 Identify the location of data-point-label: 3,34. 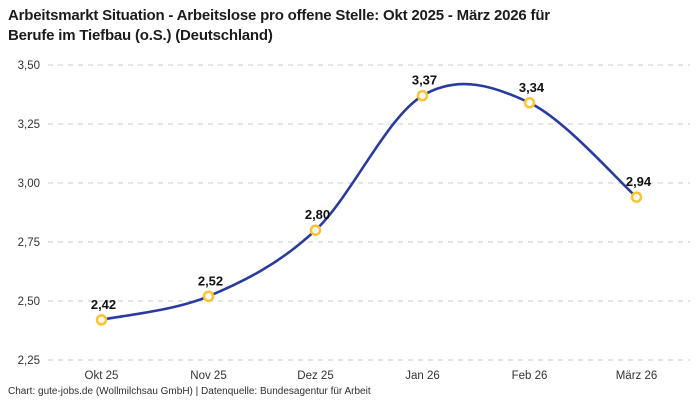
(532, 87).